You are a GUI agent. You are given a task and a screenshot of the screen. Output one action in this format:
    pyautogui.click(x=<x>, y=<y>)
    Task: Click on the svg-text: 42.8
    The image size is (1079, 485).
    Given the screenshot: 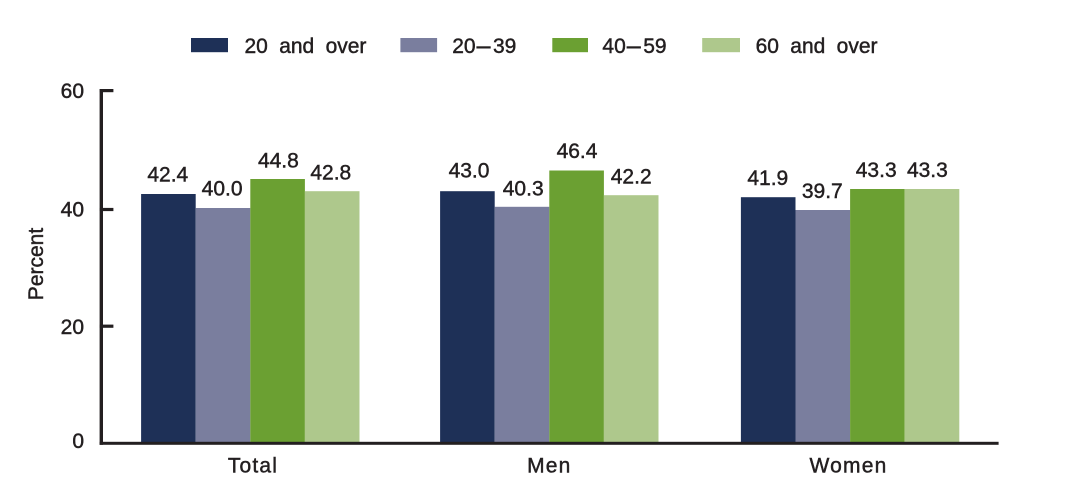 What is the action you would take?
    pyautogui.click(x=330, y=172)
    